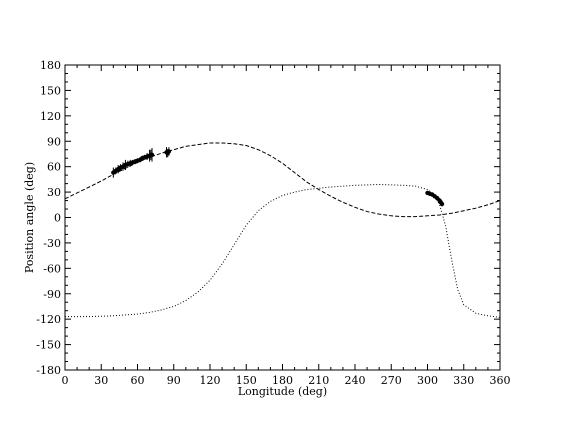 The width and height of the screenshot is (564, 436). What do you see at coordinates (50, 116) in the screenshot?
I see `y-tick-label: 120` at bounding box center [50, 116].